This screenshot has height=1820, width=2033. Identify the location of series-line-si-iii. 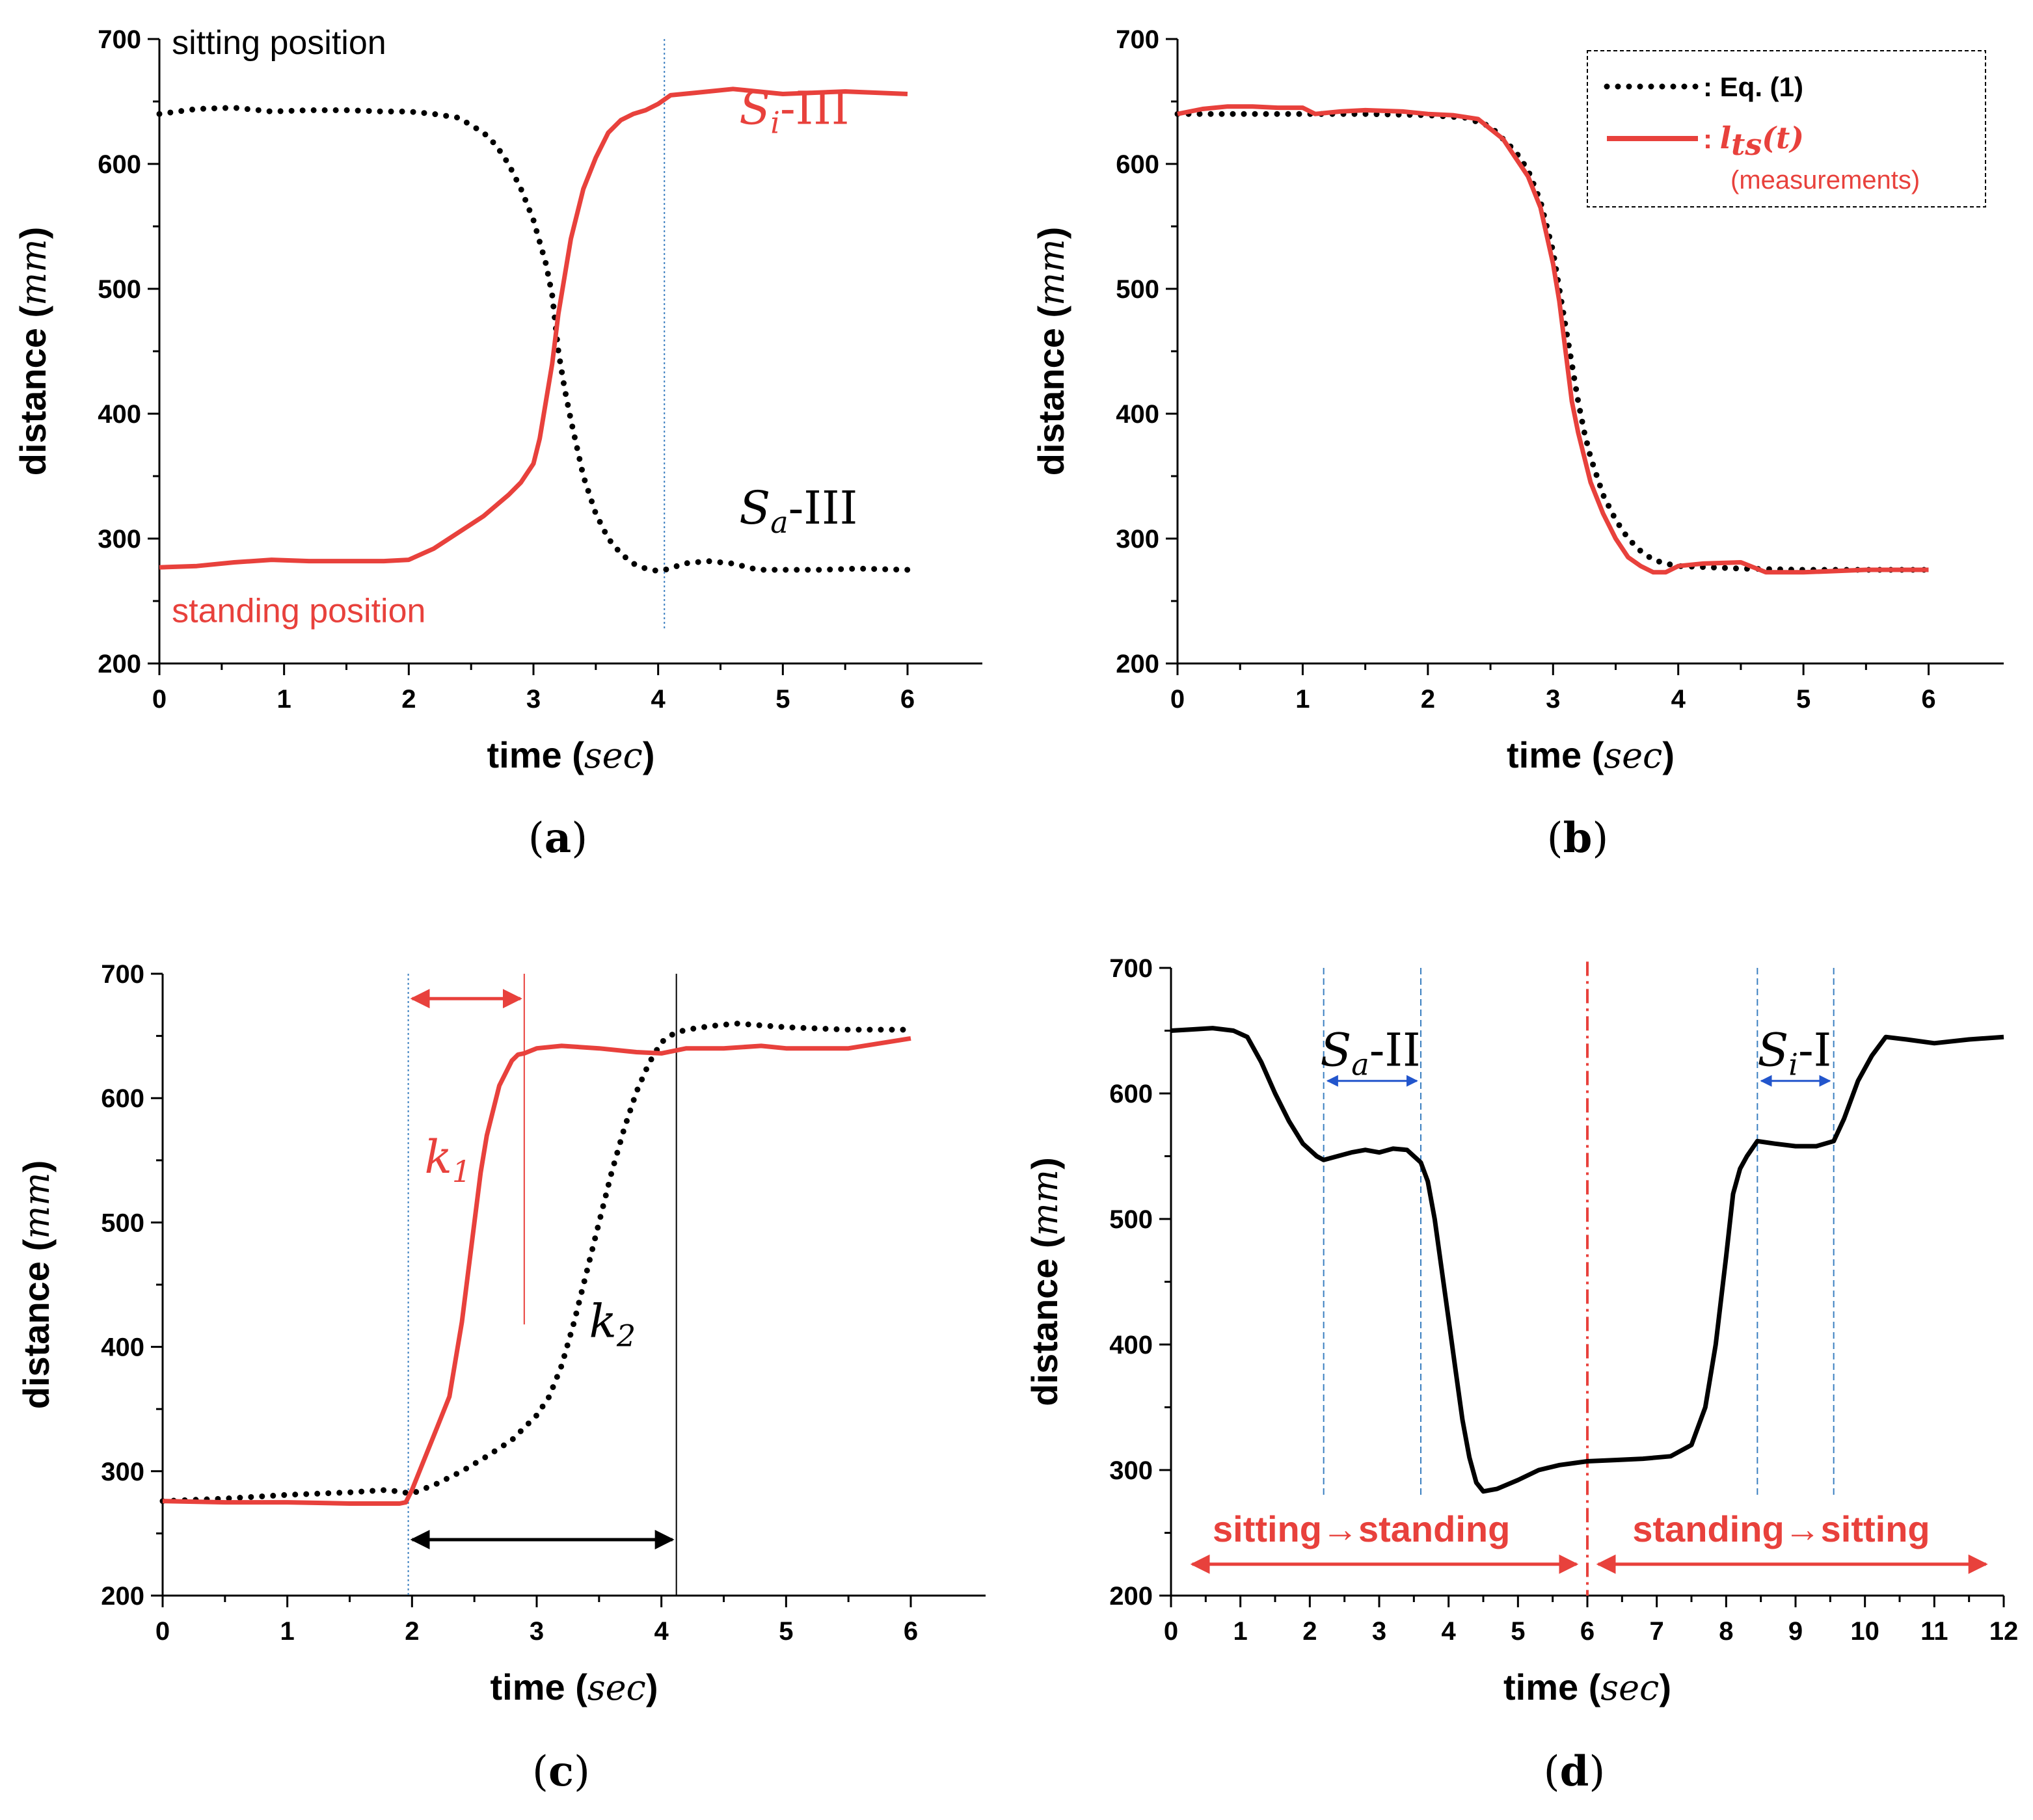
(533, 328).